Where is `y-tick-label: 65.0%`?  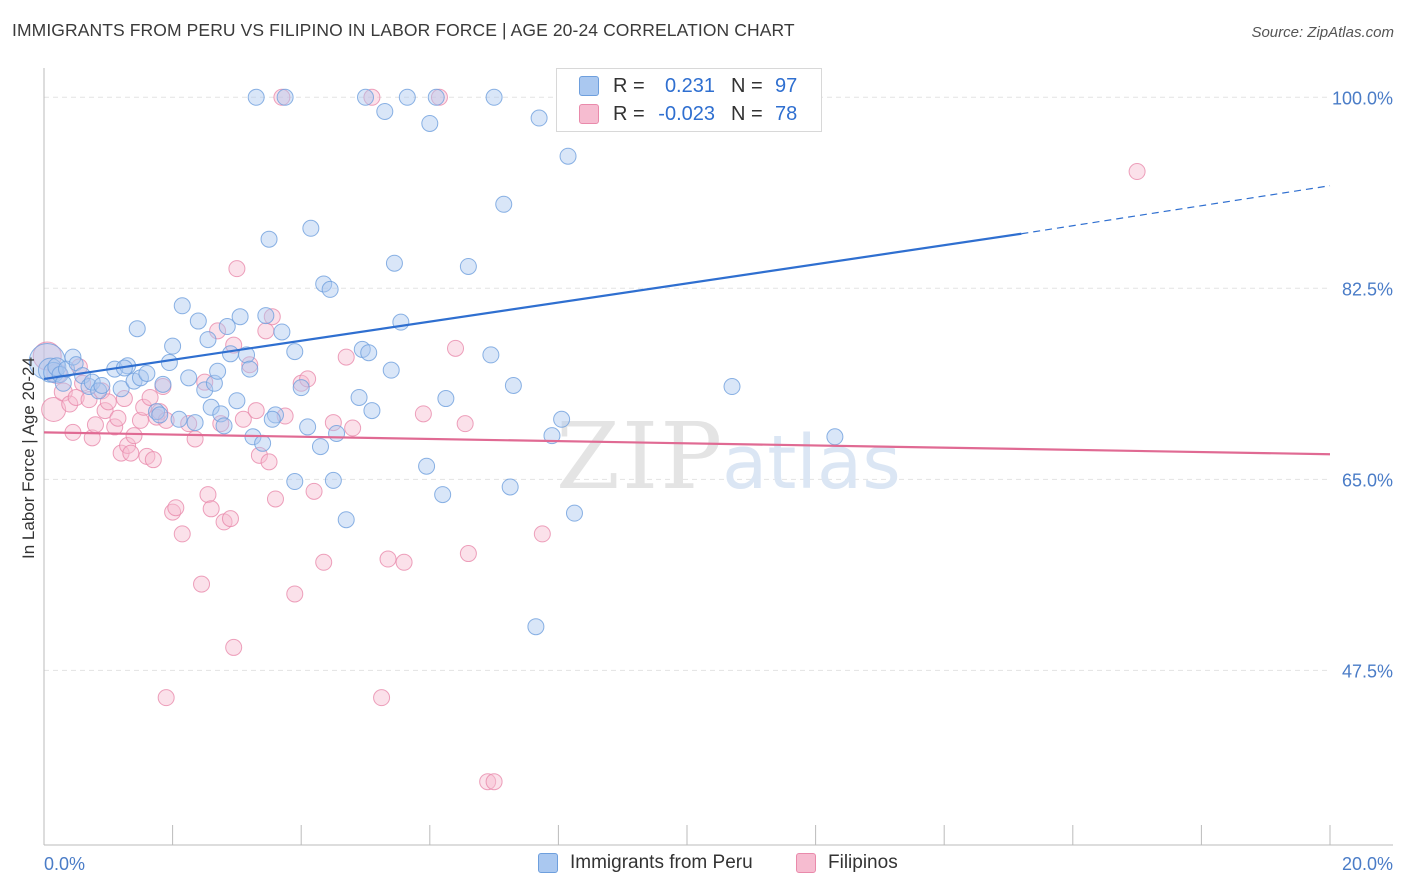 y-tick-label: 65.0% is located at coordinates (1367, 480).